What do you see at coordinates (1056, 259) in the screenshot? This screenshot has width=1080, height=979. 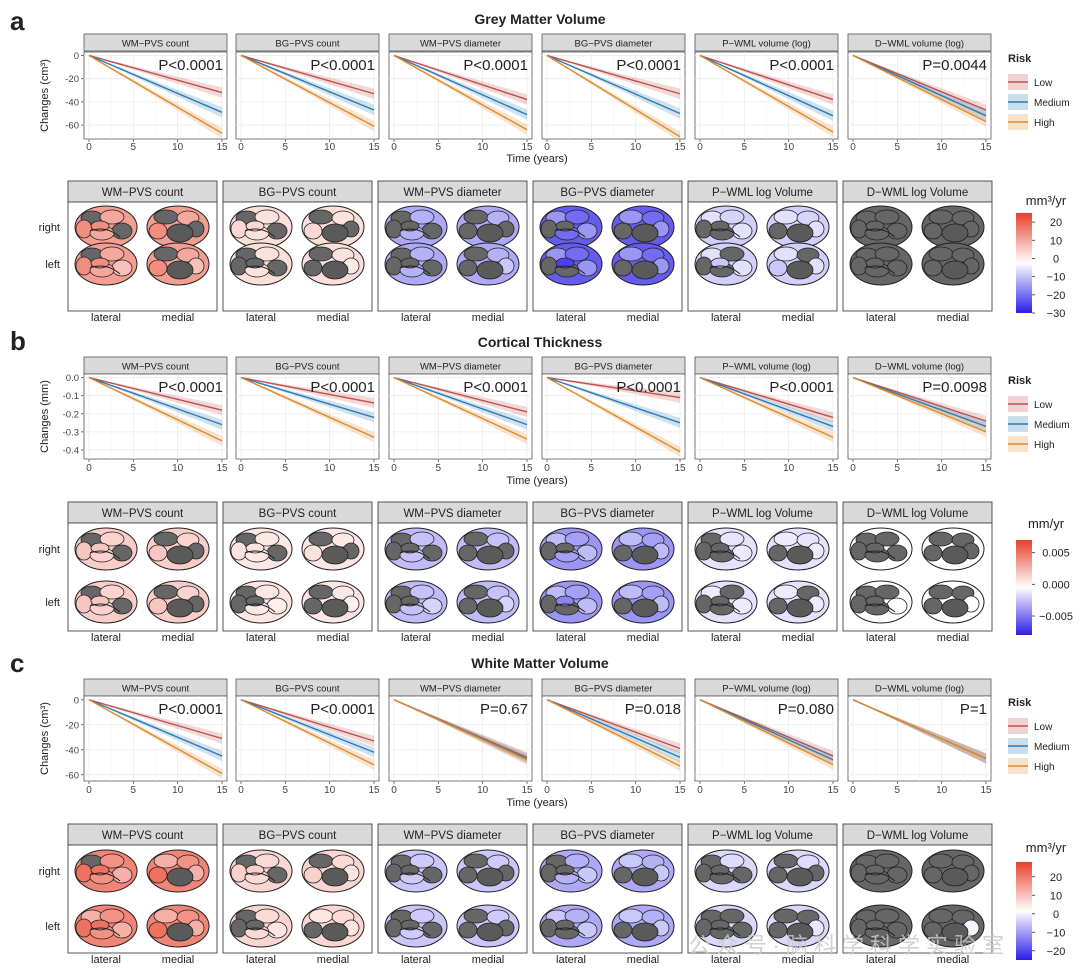 I see `colorbar-tick-label: 0` at bounding box center [1056, 259].